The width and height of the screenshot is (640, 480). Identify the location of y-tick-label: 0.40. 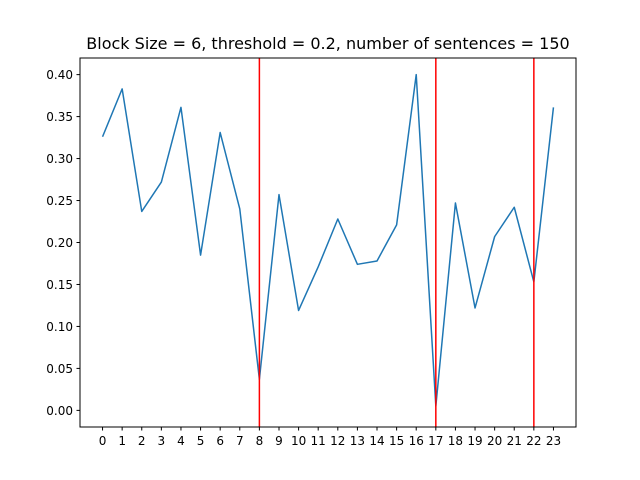
(59, 75).